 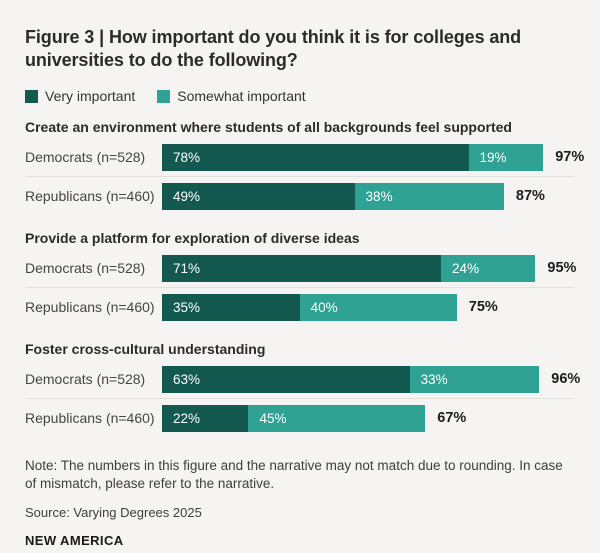 I want to click on bar-area: 35% 40% 75%, so click(x=368, y=307).